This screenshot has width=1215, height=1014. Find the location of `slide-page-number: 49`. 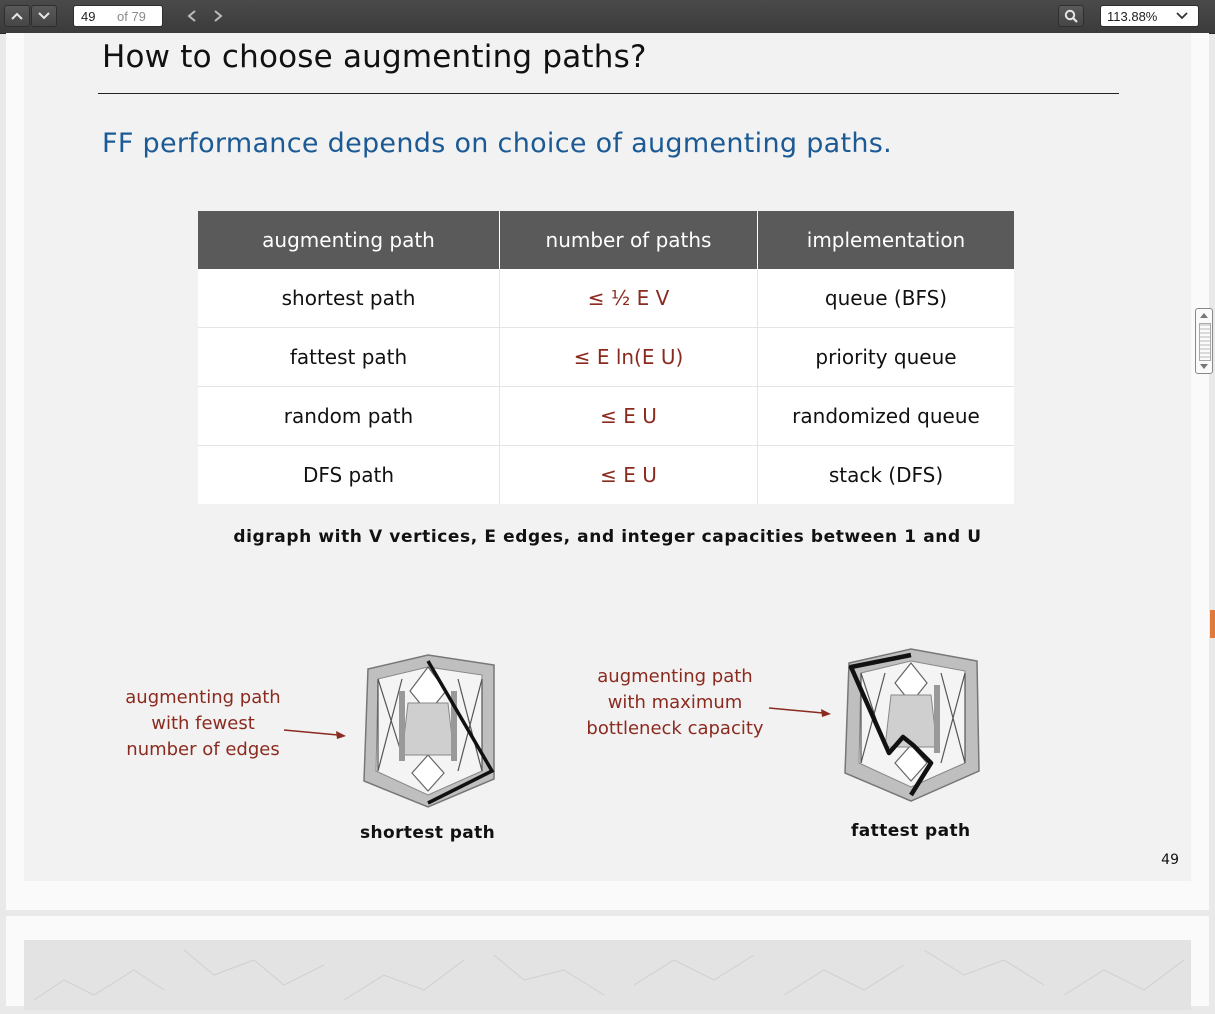

slide-page-number: 49 is located at coordinates (1170, 860).